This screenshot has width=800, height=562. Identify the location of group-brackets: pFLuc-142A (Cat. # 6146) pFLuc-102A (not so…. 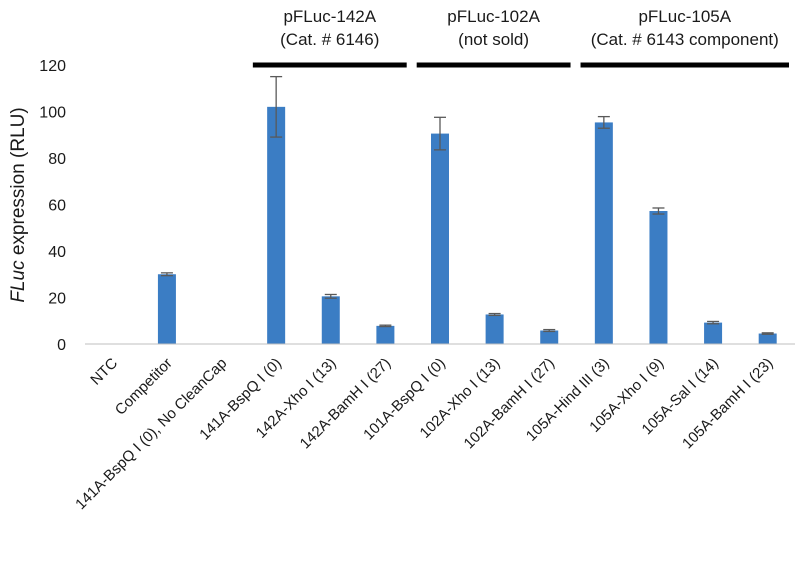
(520, 37).